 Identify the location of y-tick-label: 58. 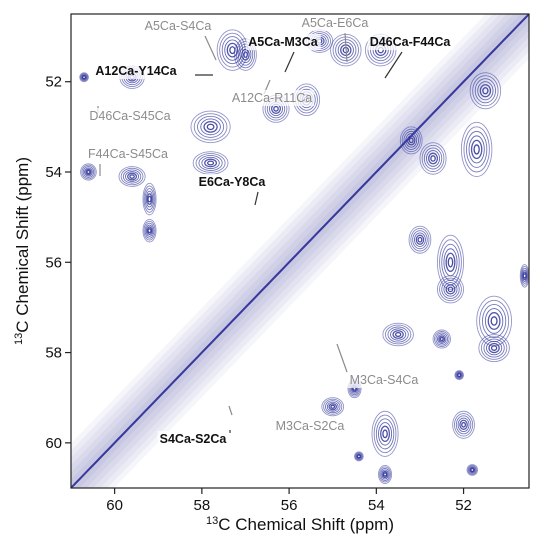
(53, 353).